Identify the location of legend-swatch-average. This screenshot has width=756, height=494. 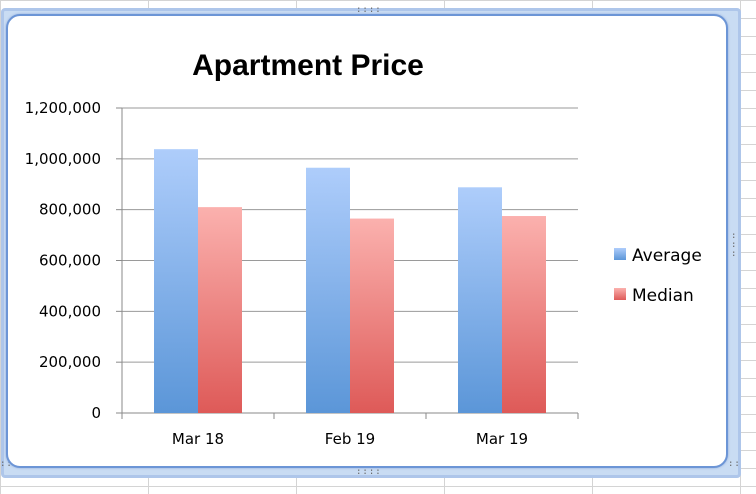
(620, 254).